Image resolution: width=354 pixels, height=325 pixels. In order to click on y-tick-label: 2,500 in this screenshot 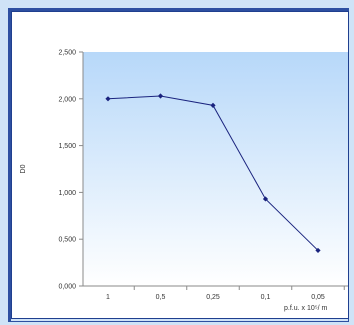, I will do `click(67, 53)`.